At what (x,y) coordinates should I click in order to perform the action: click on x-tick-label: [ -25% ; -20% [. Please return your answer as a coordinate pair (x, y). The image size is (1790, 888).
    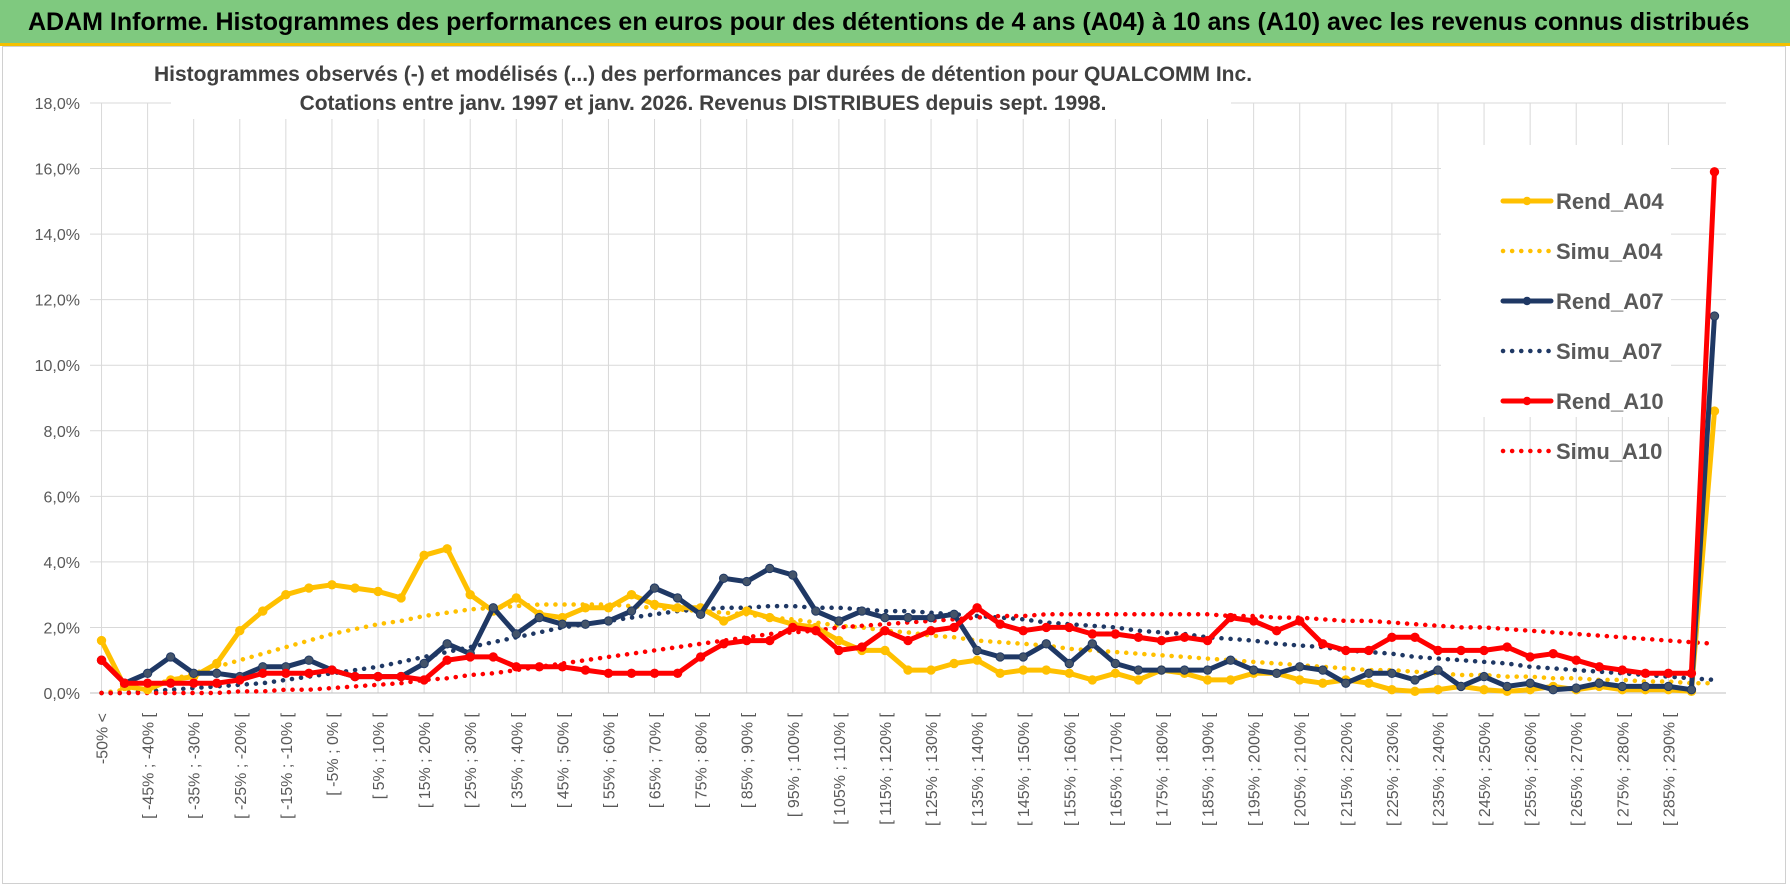
    Looking at the image, I should click on (241, 765).